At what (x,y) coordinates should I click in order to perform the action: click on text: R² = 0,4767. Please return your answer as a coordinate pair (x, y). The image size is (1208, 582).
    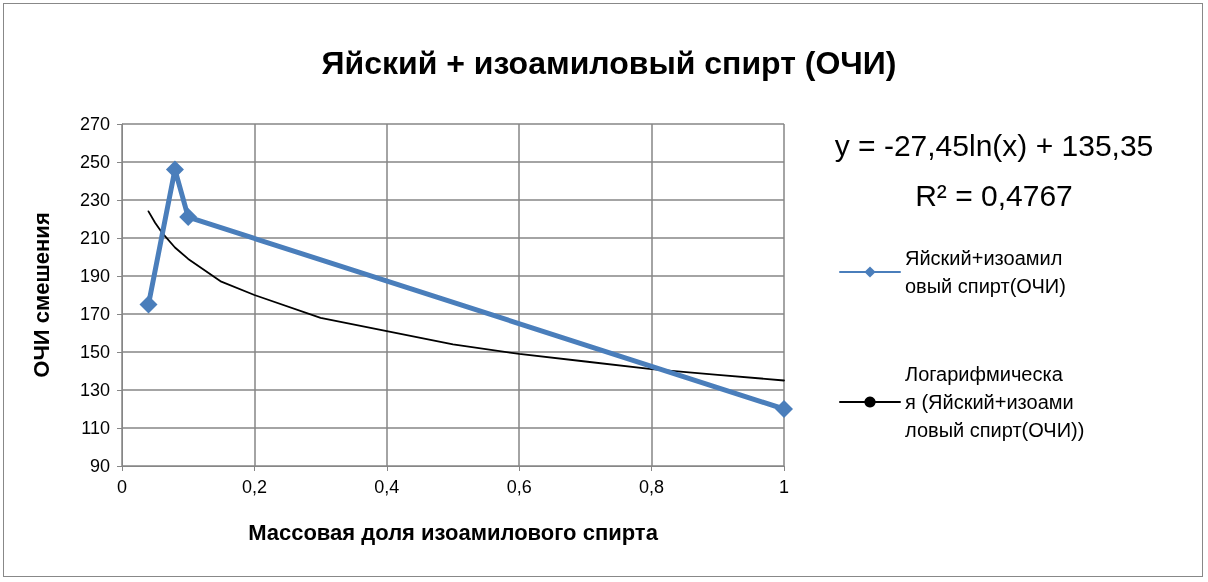
    Looking at the image, I should click on (994, 195).